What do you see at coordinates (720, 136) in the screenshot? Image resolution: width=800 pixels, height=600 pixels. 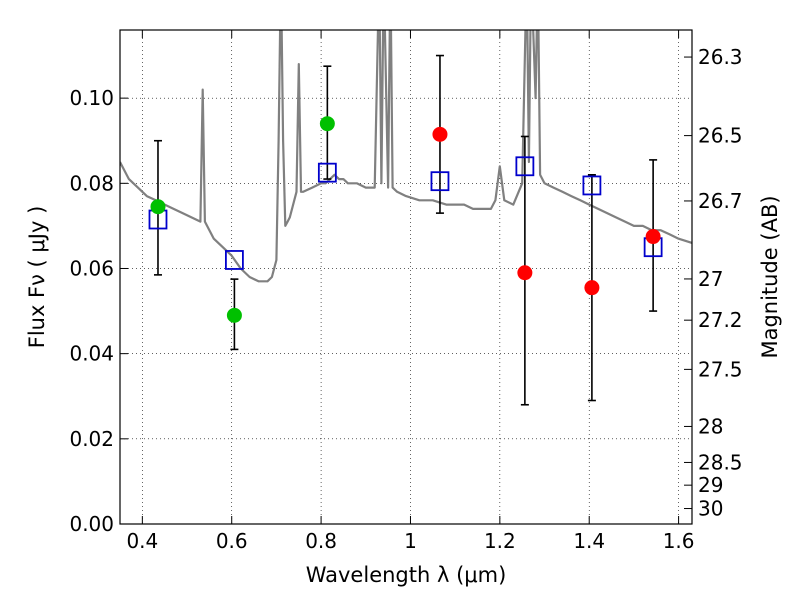 I see `magnitude-tick-label: 26.5` at bounding box center [720, 136].